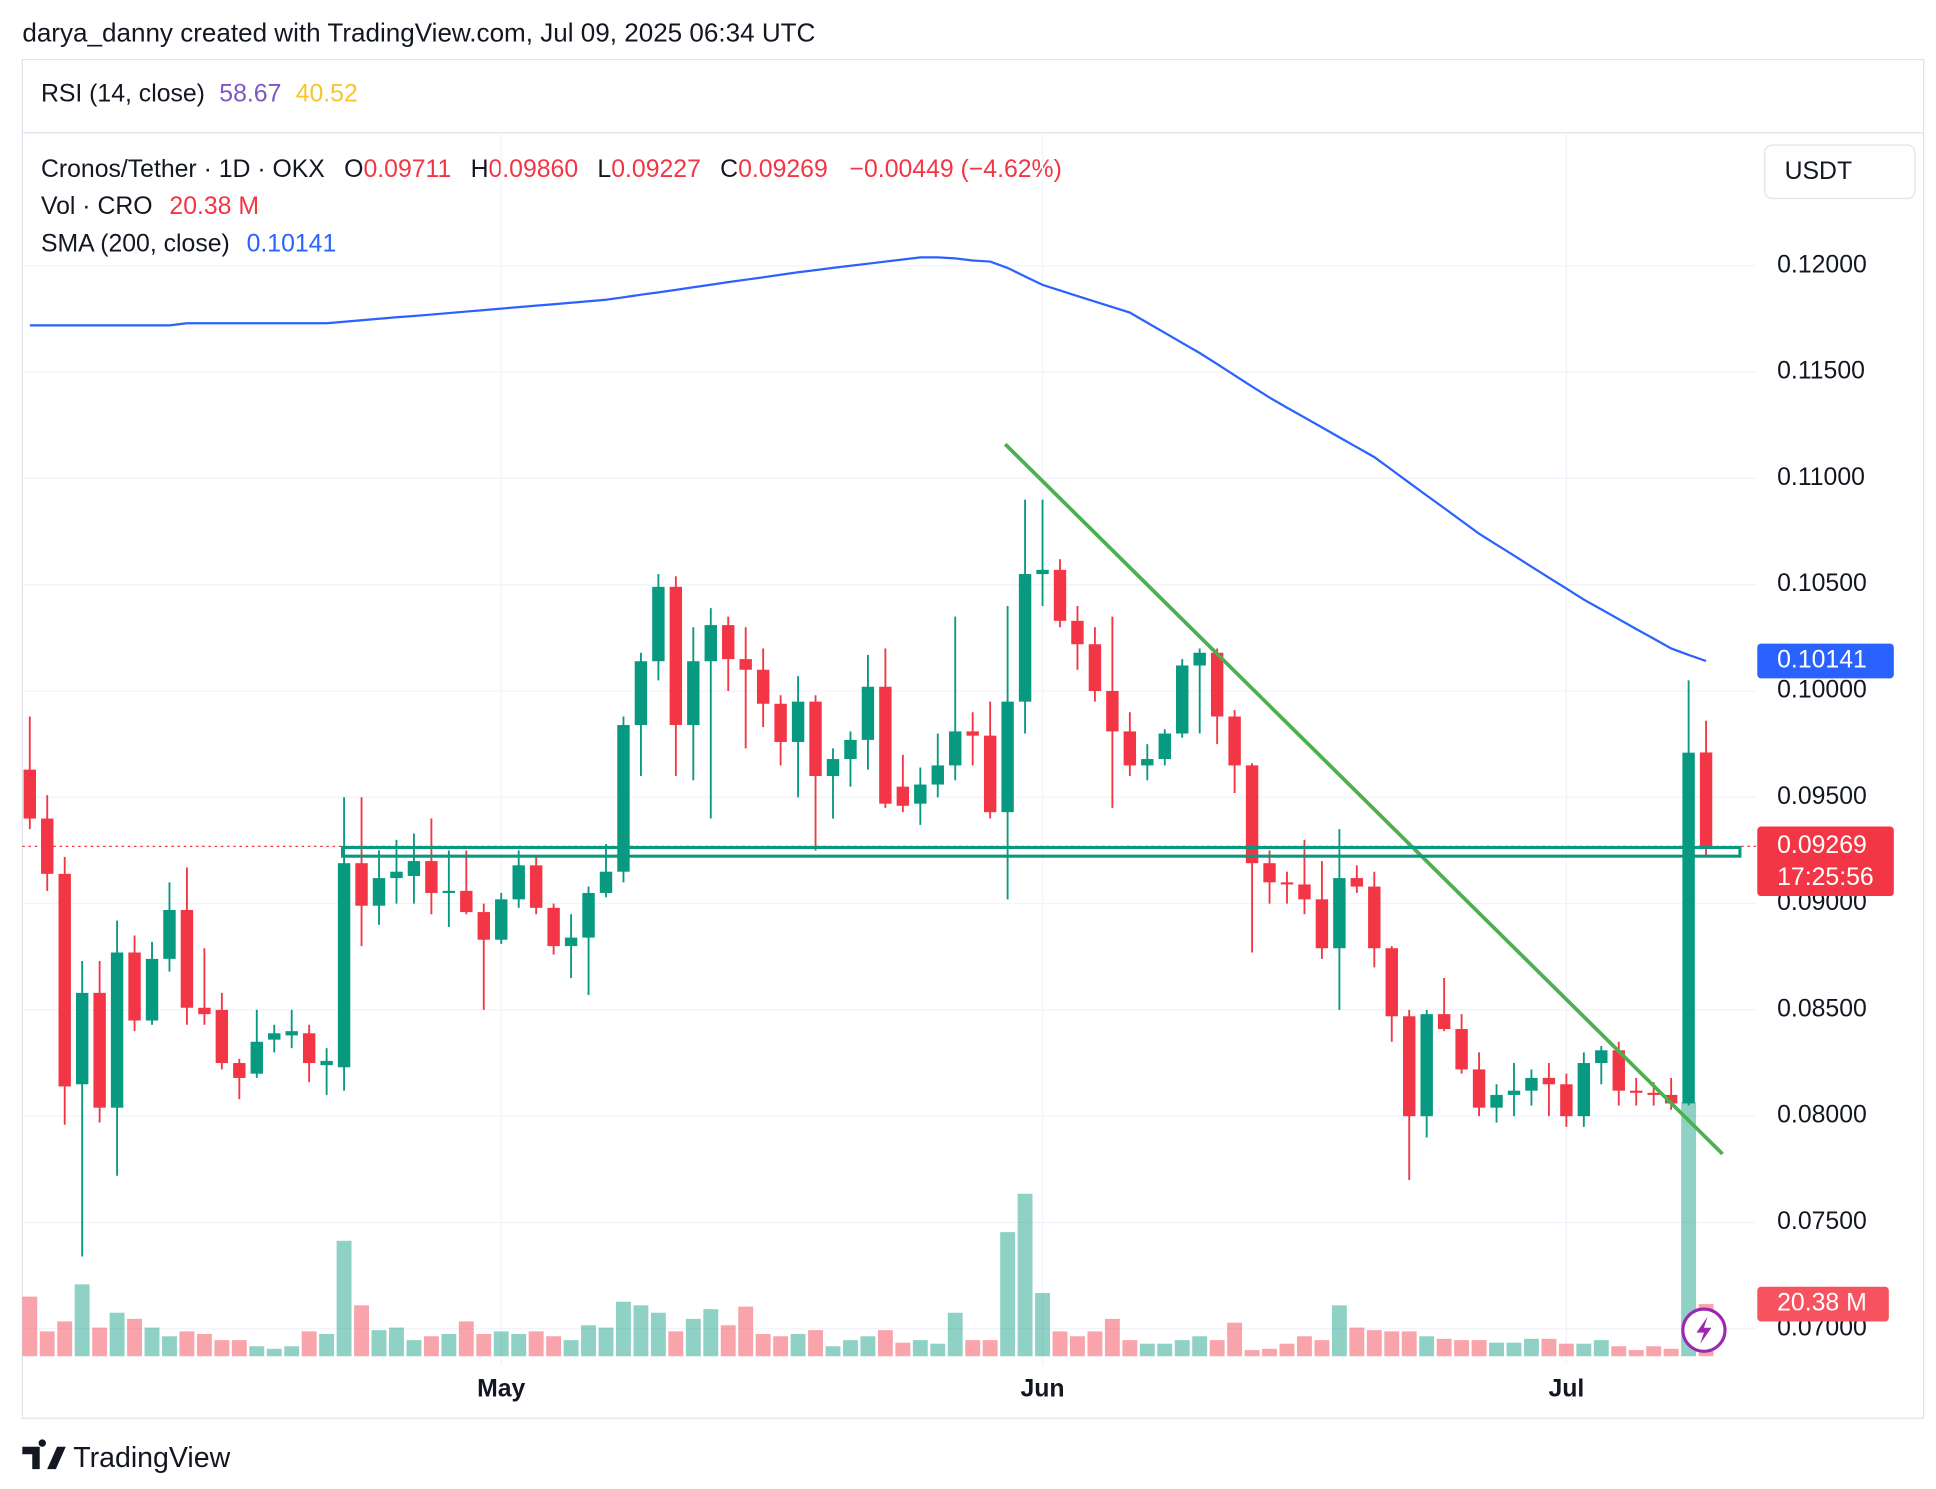 This screenshot has width=1936, height=1489. Describe the element at coordinates (97, 206) in the screenshot. I see `volume-name: Vol · CRO` at that location.